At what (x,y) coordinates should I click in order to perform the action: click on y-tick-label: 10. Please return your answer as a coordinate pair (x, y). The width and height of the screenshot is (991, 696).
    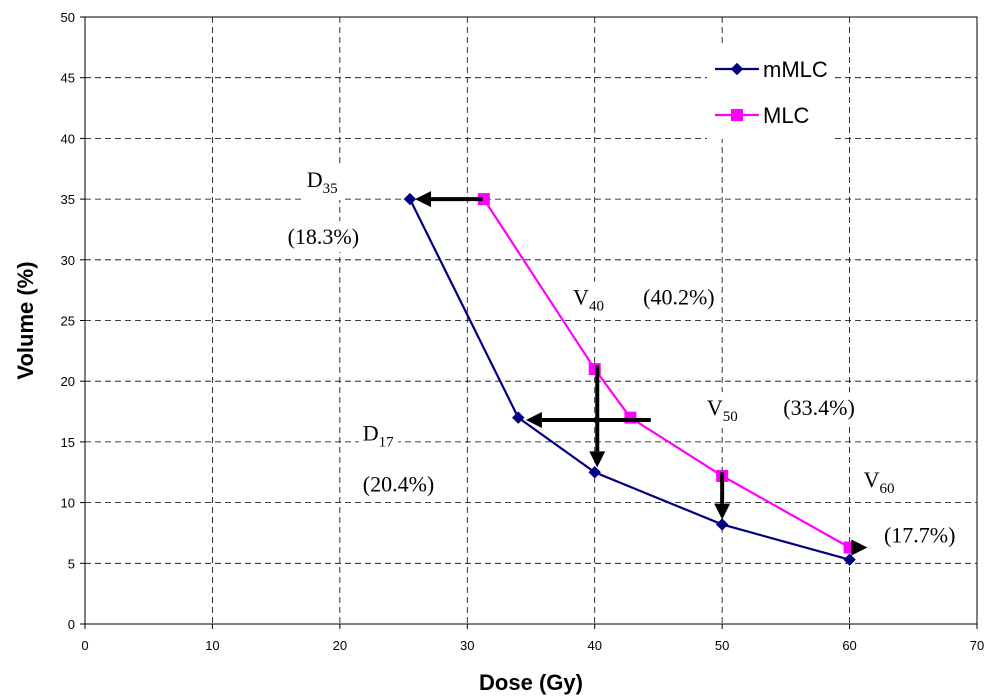
    Looking at the image, I should click on (68, 503).